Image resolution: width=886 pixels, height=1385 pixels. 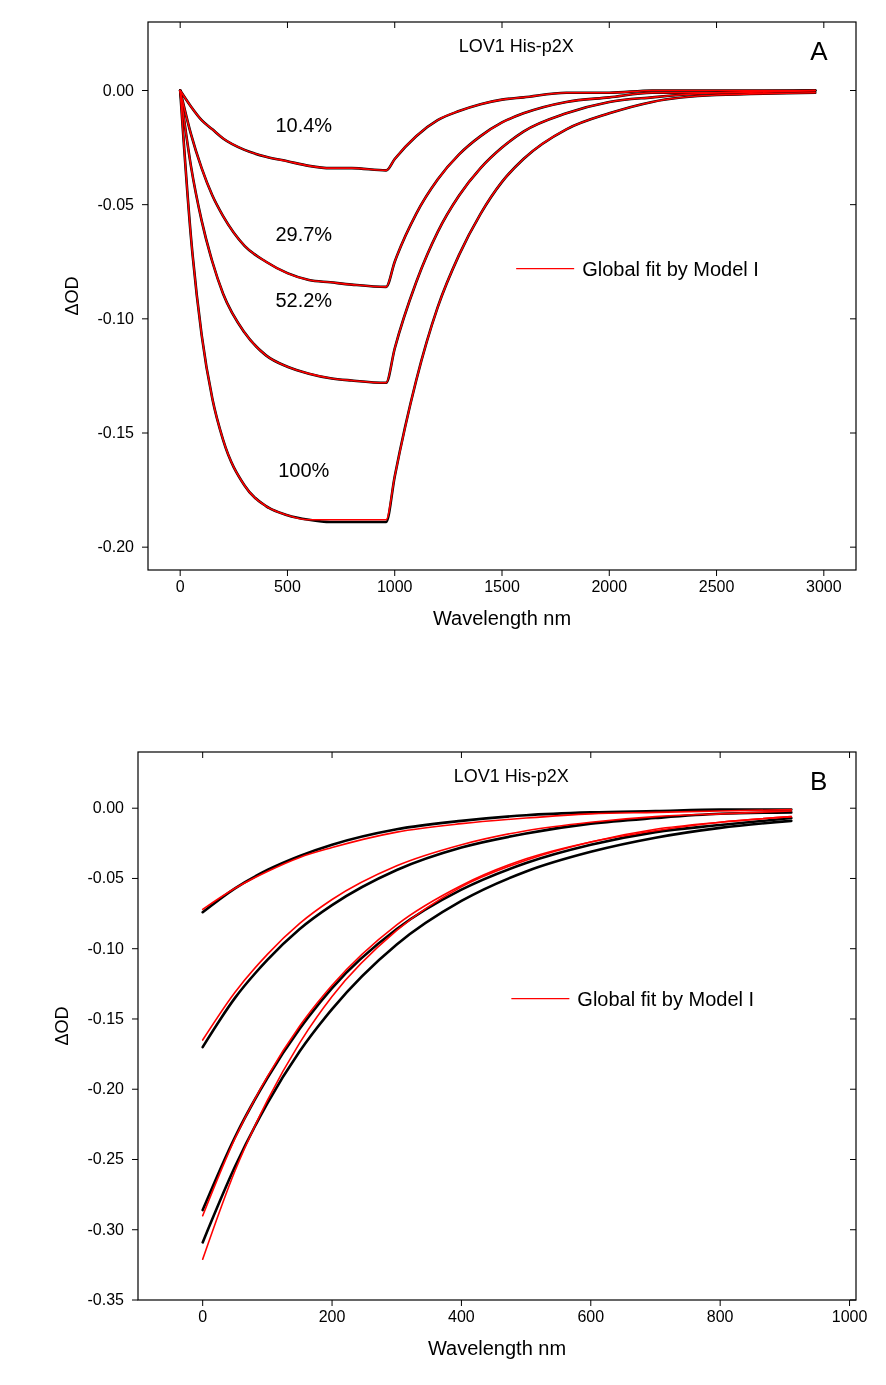 I want to click on annotation: A, so click(x=819, y=51).